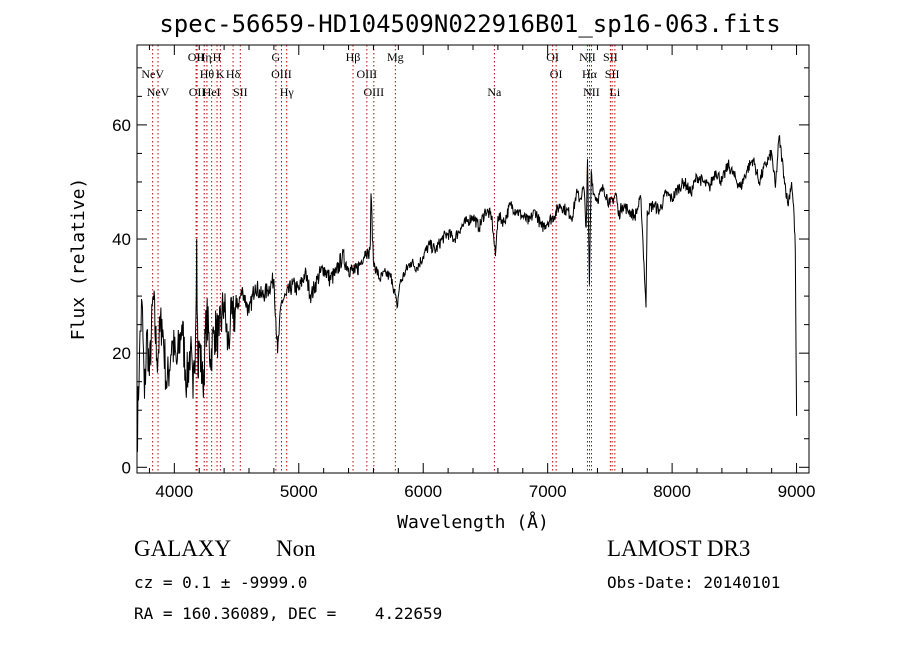 Image resolution: width=900 pixels, height=649 pixels. I want to click on emission-line-label: Hη, so click(204, 57).